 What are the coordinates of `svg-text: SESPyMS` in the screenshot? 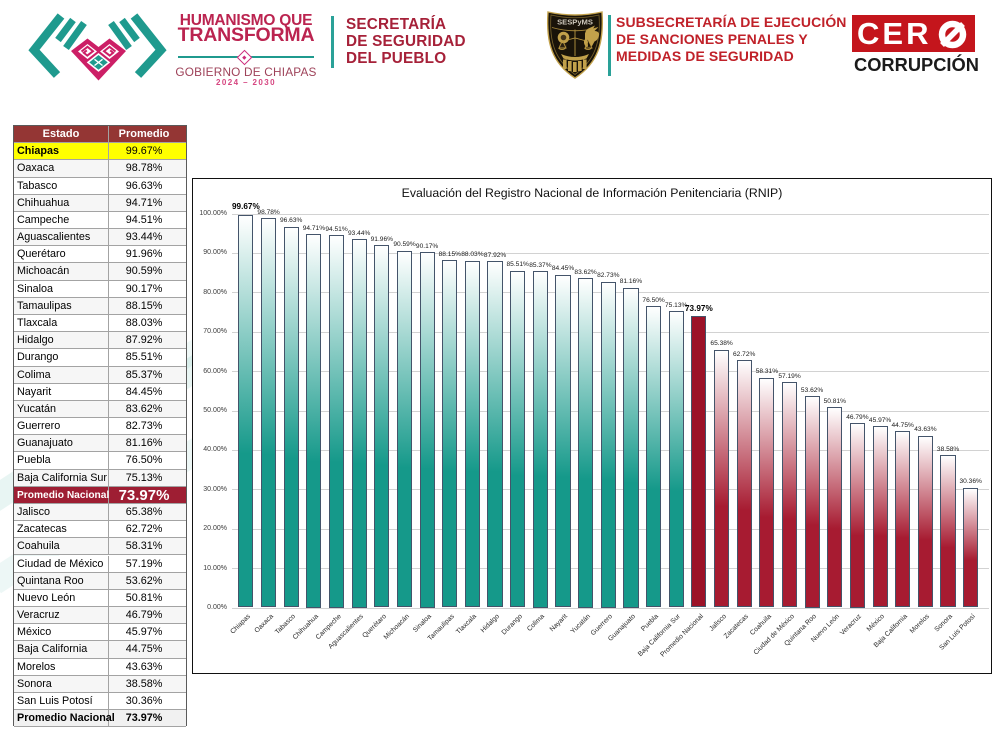 It's located at (575, 22).